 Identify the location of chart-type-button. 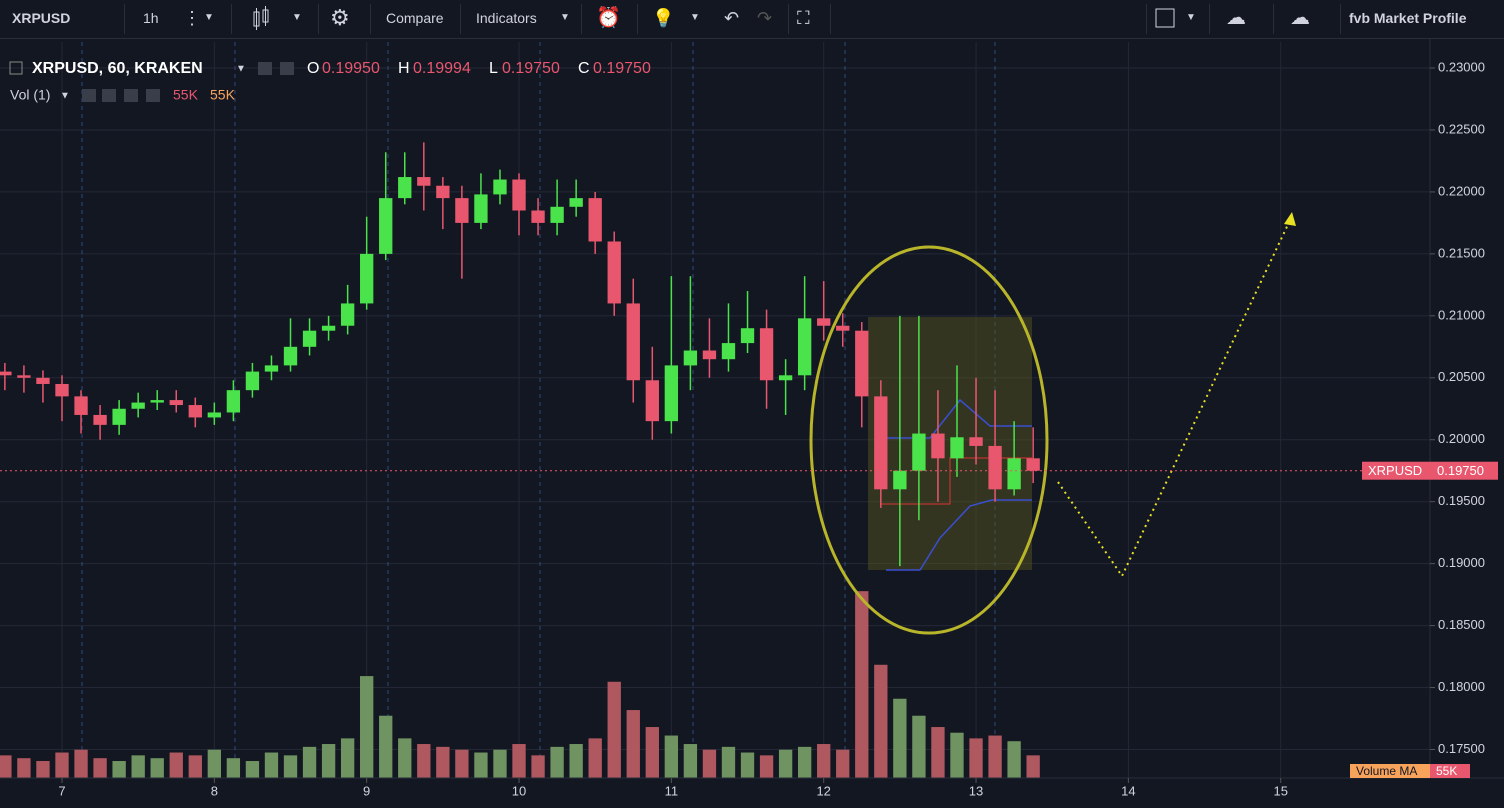
(261, 19).